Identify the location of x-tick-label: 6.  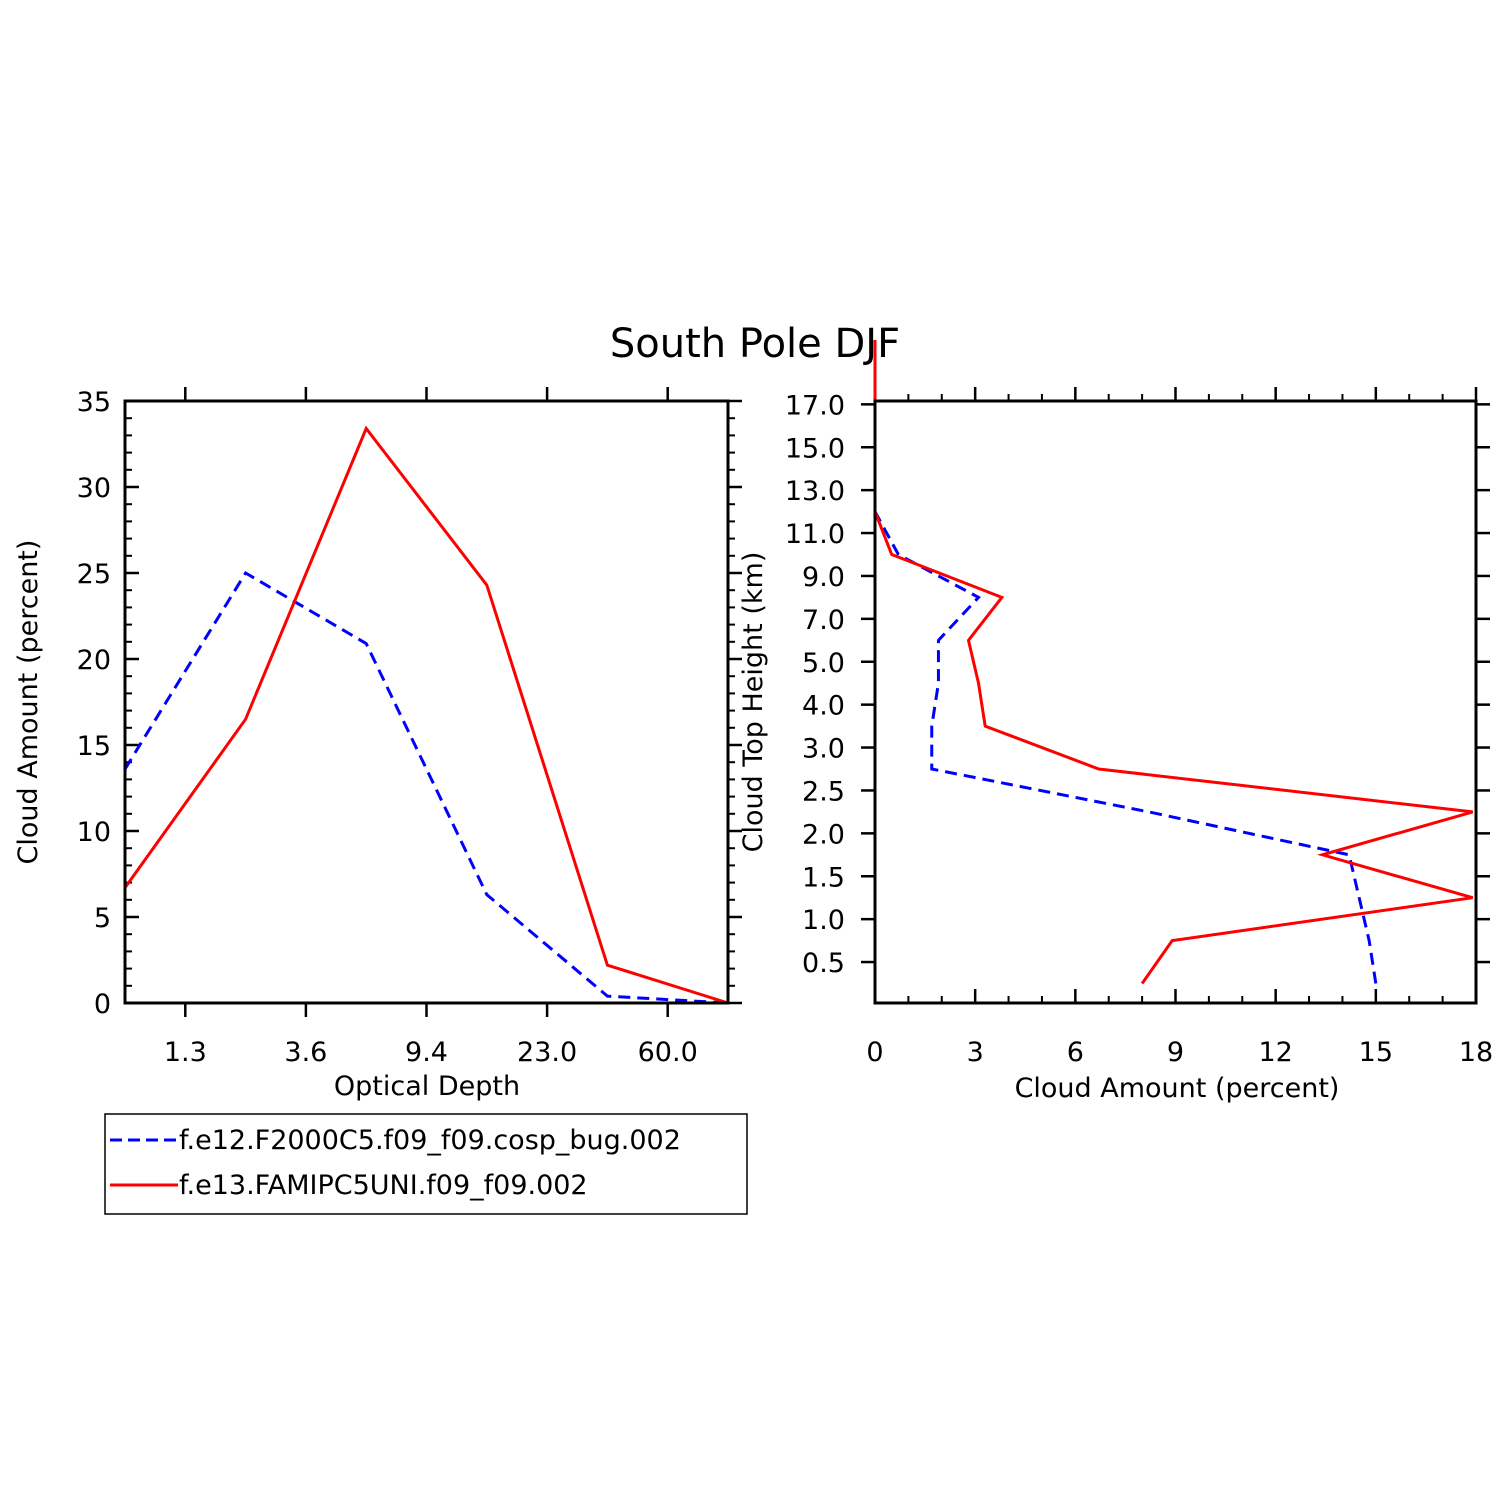
(1075, 1052).